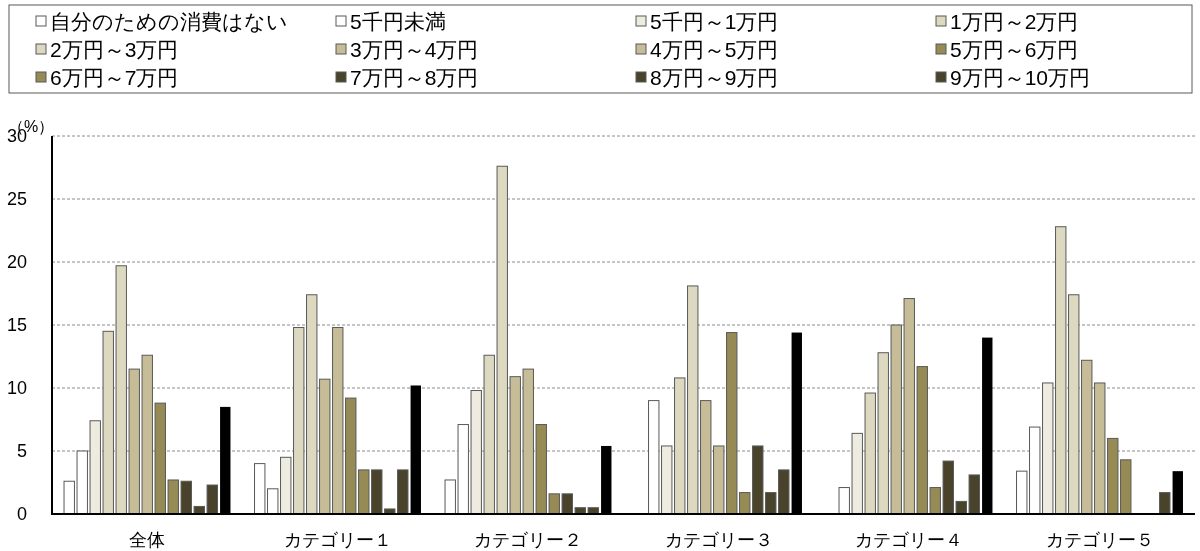  I want to click on legend-label: 4万円～5万円, so click(714, 49).